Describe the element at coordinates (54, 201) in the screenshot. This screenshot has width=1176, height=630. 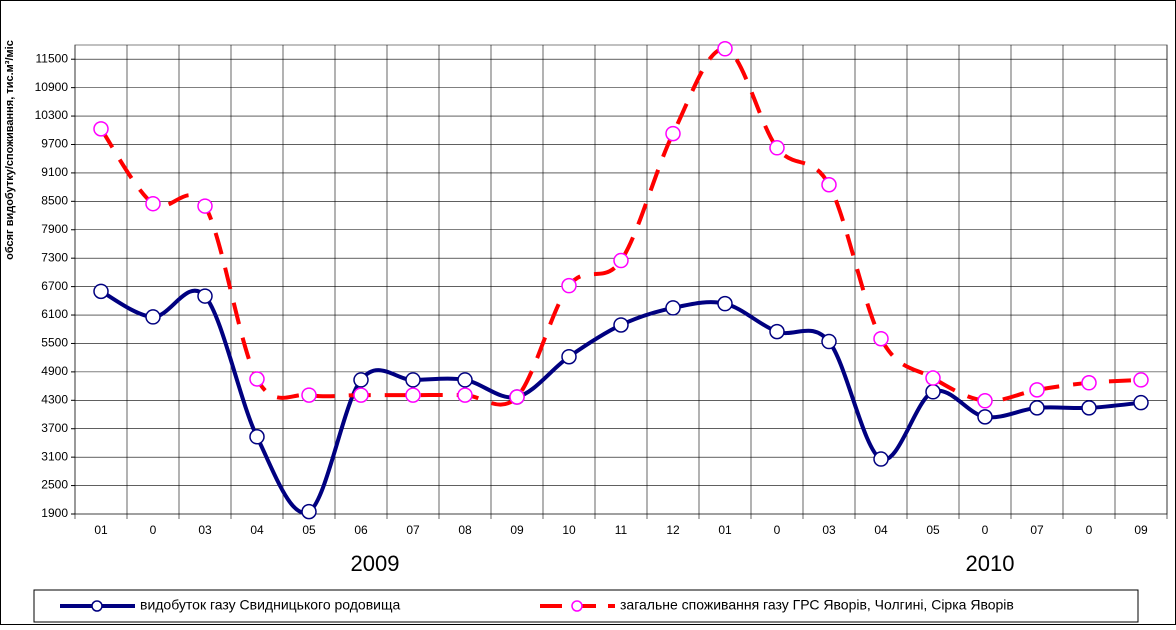
I see `y-tick-label: 8500` at that location.